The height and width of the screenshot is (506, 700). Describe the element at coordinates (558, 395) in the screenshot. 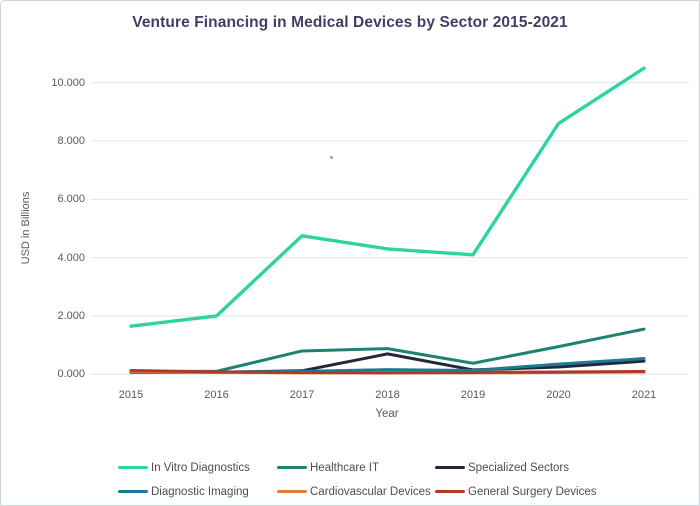

I see `x-tick-label: 2020` at that location.